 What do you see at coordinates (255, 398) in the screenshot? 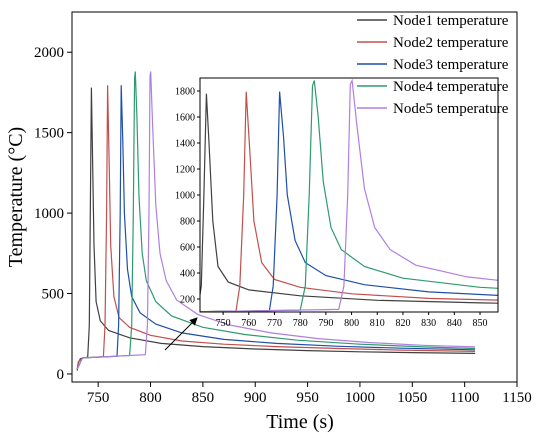
I see `x-tick-label: 900` at bounding box center [255, 398].